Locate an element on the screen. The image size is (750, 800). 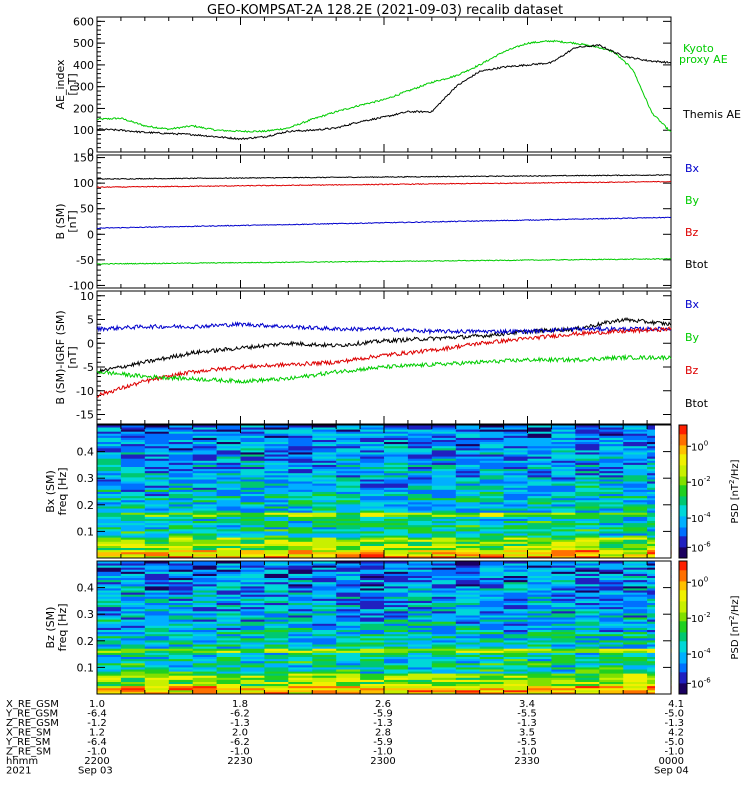
y-tick-label: 0.4 is located at coordinates (86, 452).